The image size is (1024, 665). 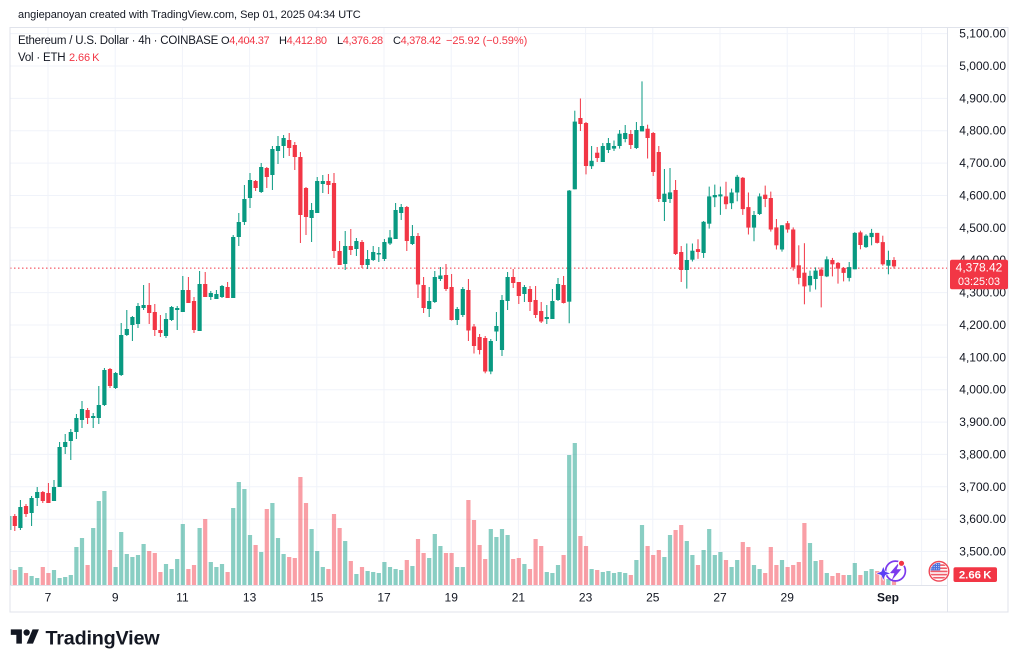 I want to click on svg-text: 4,200.00, so click(x=982, y=325).